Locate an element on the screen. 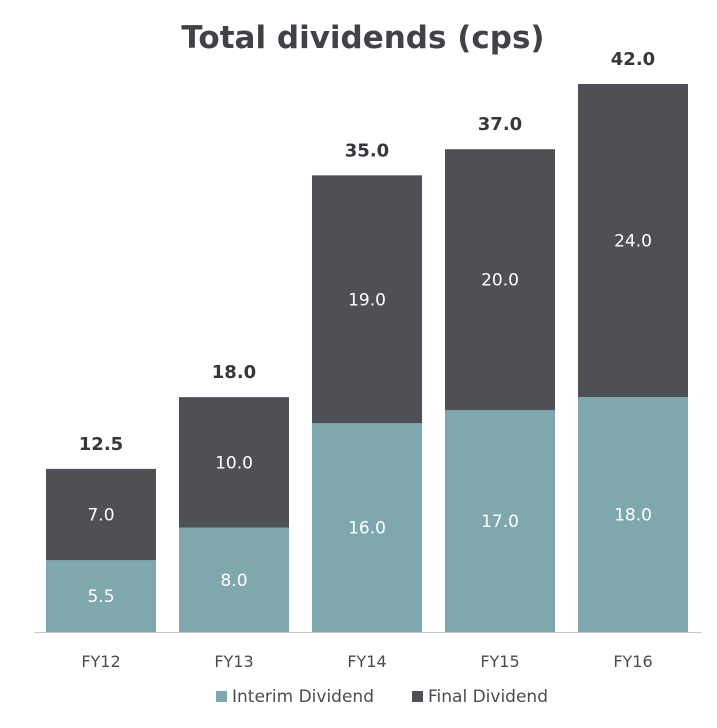  chart-title: Total dividends (cps) is located at coordinates (362, 38).